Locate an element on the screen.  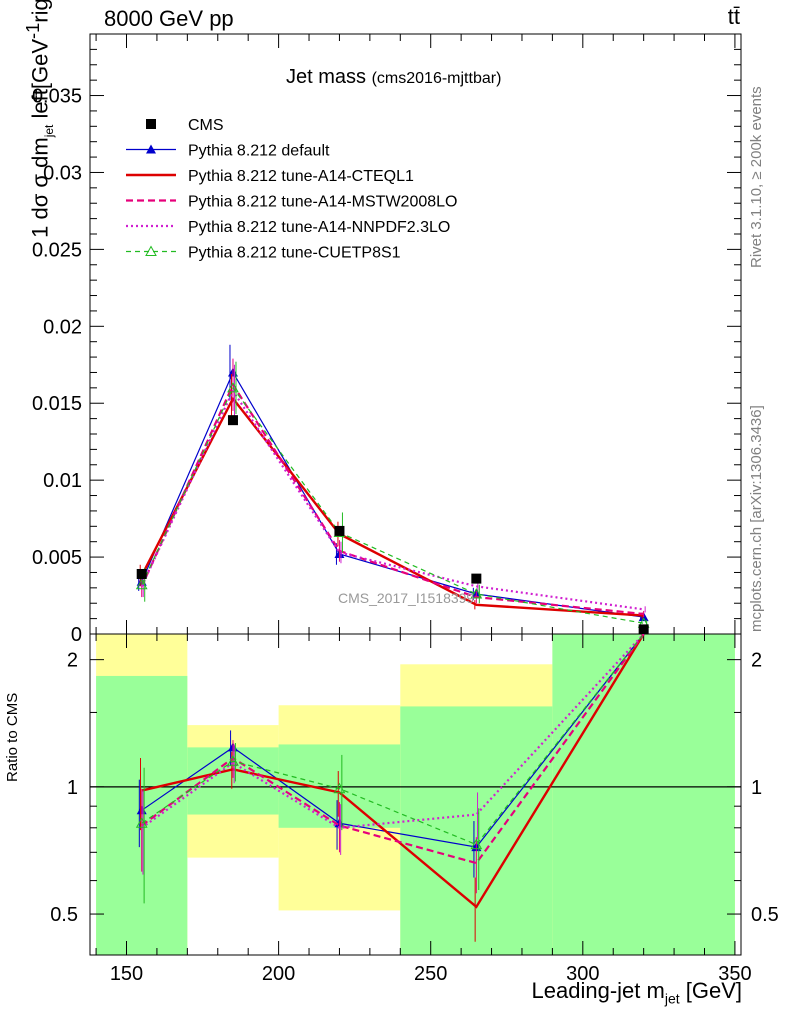
y-axis-label: 1 dσ σ dmjet left[GeV-1right] is located at coordinates (39, 119).